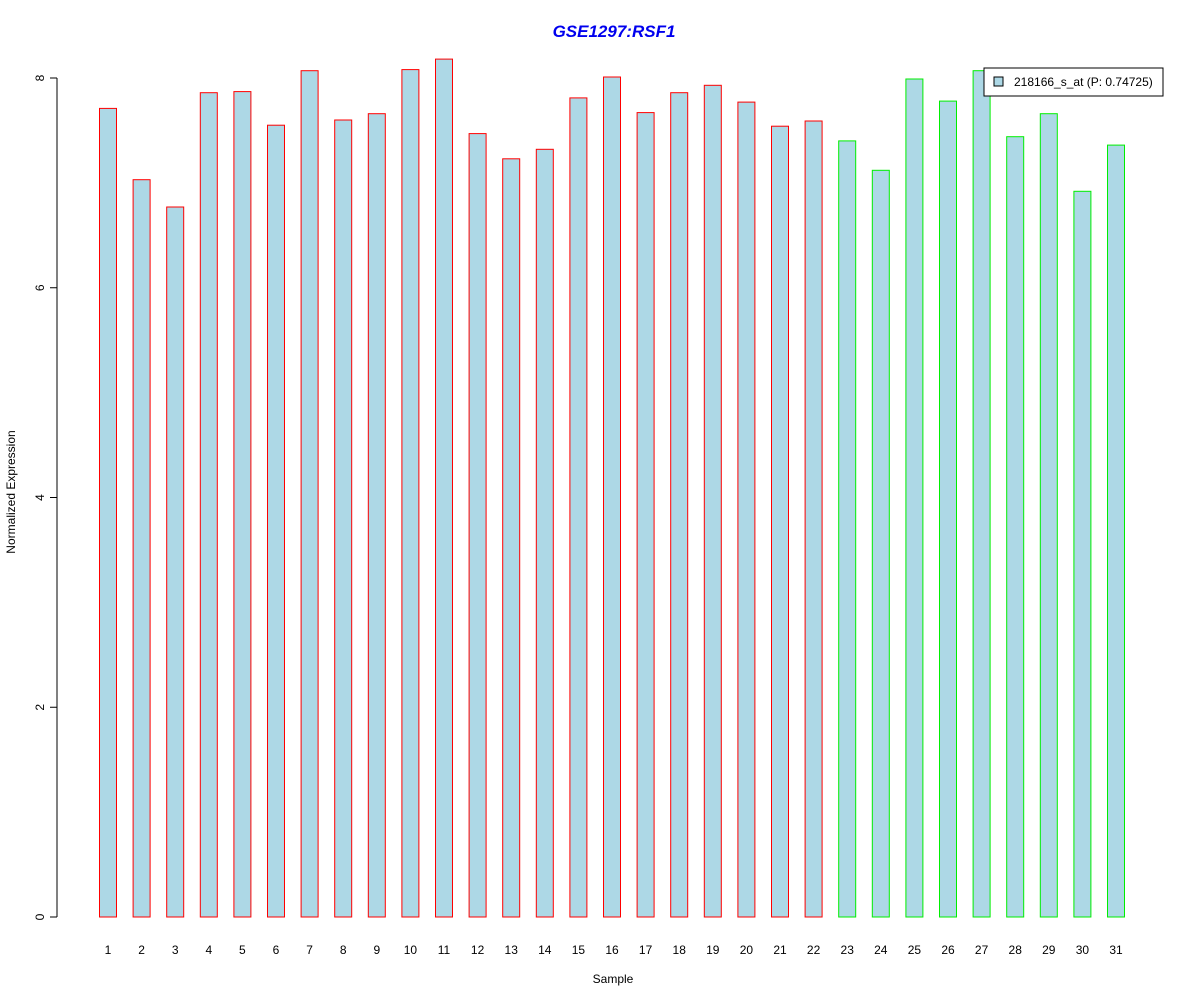 The height and width of the screenshot is (1000, 1200). What do you see at coordinates (141, 950) in the screenshot?
I see `x-tick-label: 2` at bounding box center [141, 950].